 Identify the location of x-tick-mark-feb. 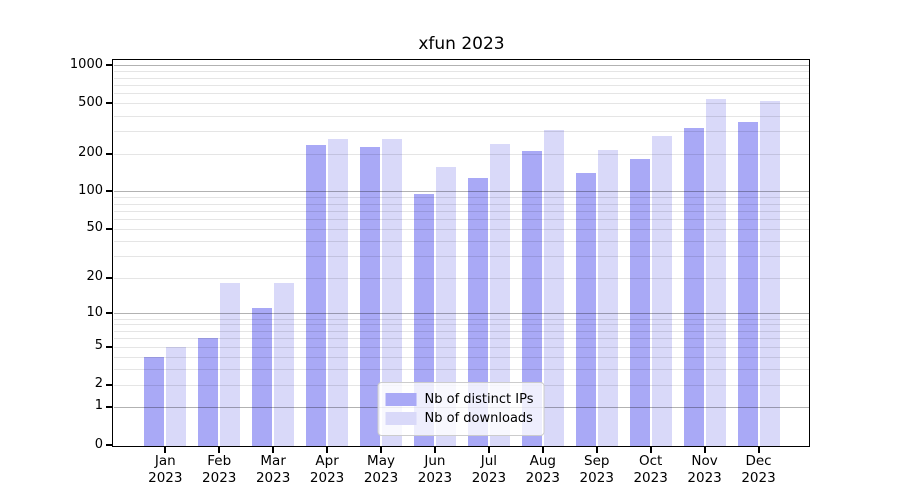
(219, 450).